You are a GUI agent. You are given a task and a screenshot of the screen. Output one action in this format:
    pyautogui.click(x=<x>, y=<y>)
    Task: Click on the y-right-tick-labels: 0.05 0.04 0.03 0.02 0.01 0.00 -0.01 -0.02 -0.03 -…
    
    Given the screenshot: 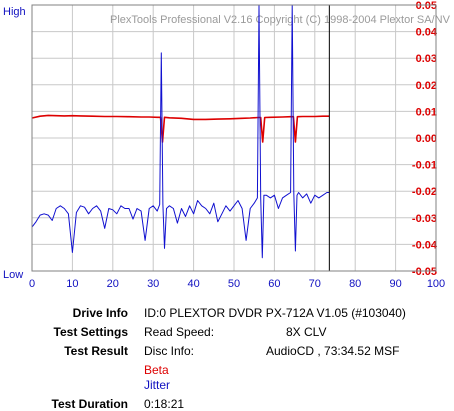 What is the action you would take?
    pyautogui.click(x=425, y=139)
    